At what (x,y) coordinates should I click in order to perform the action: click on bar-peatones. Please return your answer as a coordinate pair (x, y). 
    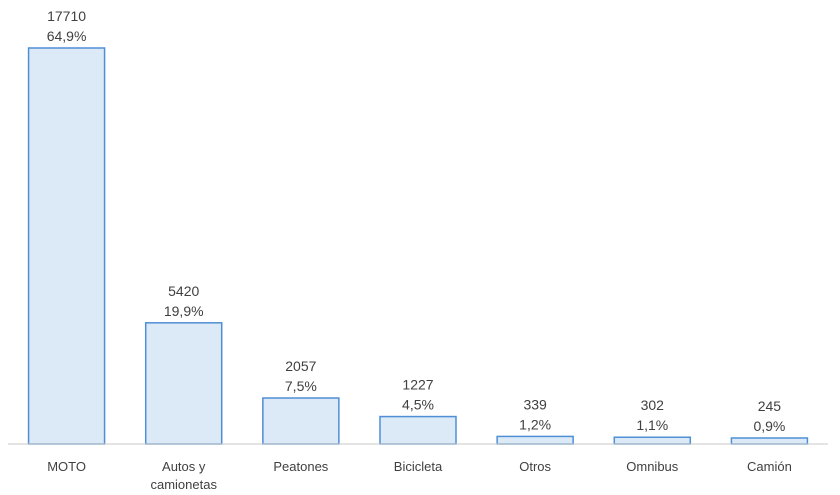
    Looking at the image, I should click on (301, 421).